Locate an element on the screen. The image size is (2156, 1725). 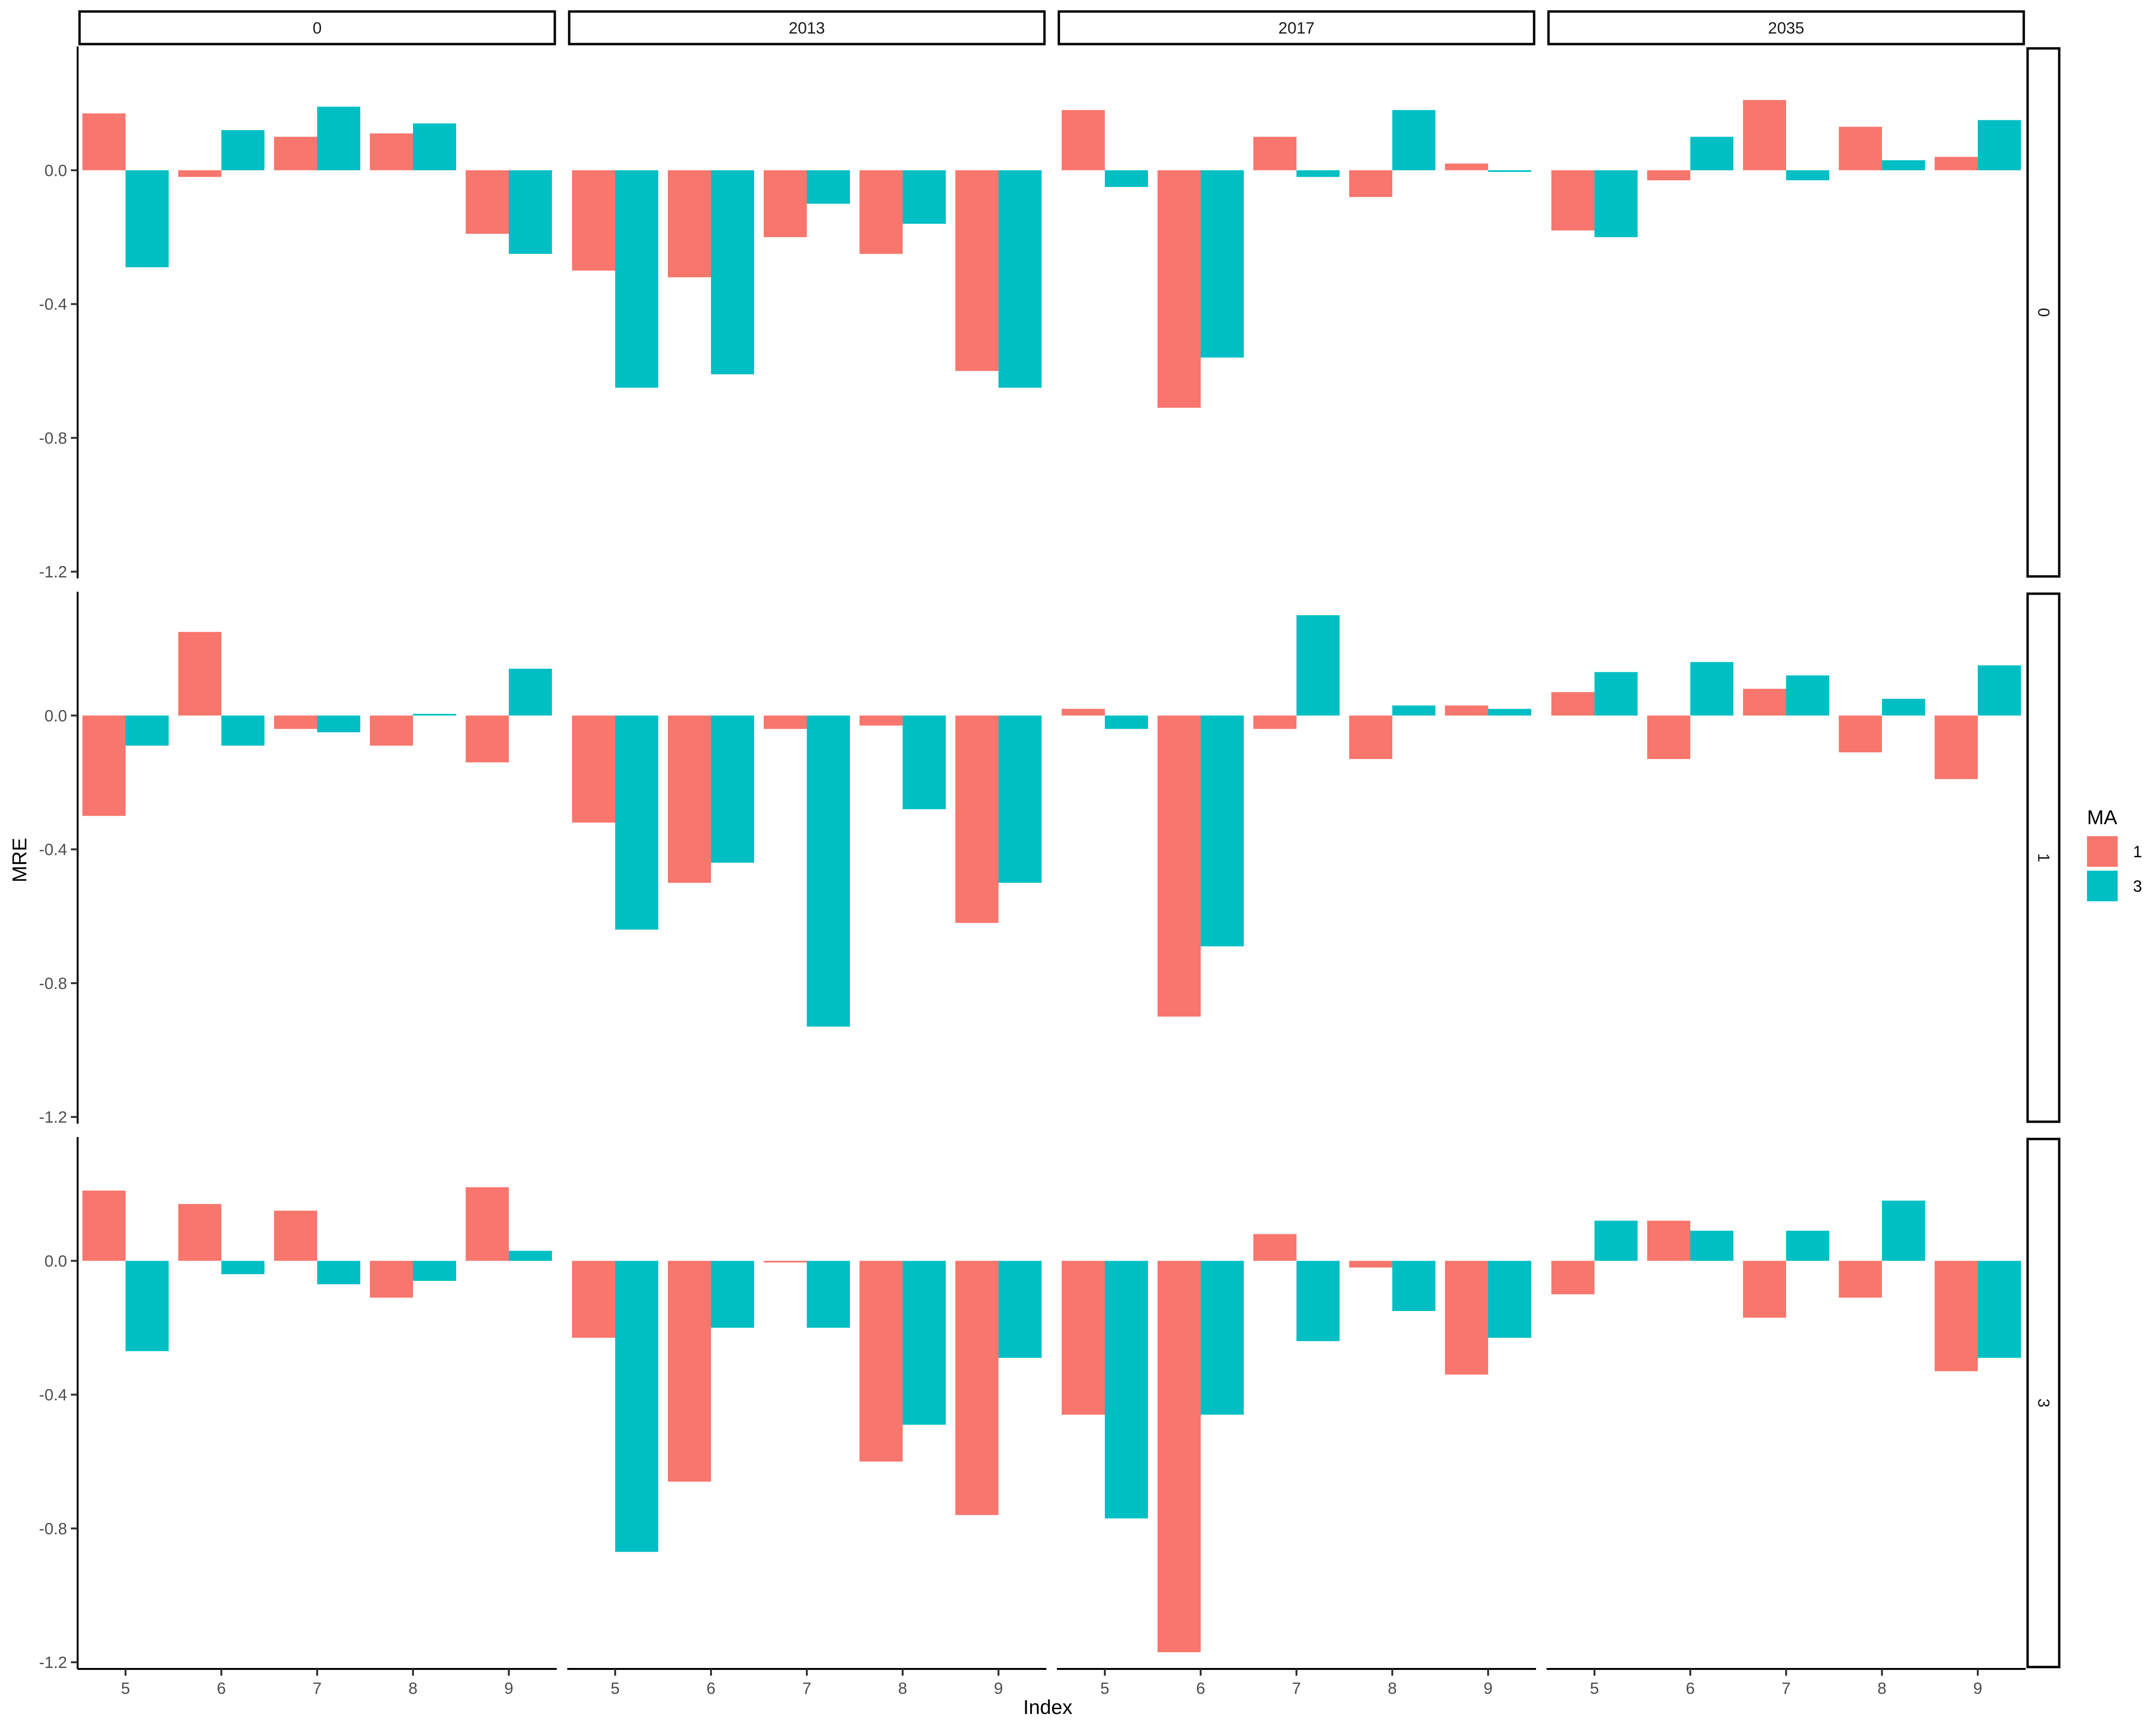
y-axis-title: MRE is located at coordinates (20, 860).